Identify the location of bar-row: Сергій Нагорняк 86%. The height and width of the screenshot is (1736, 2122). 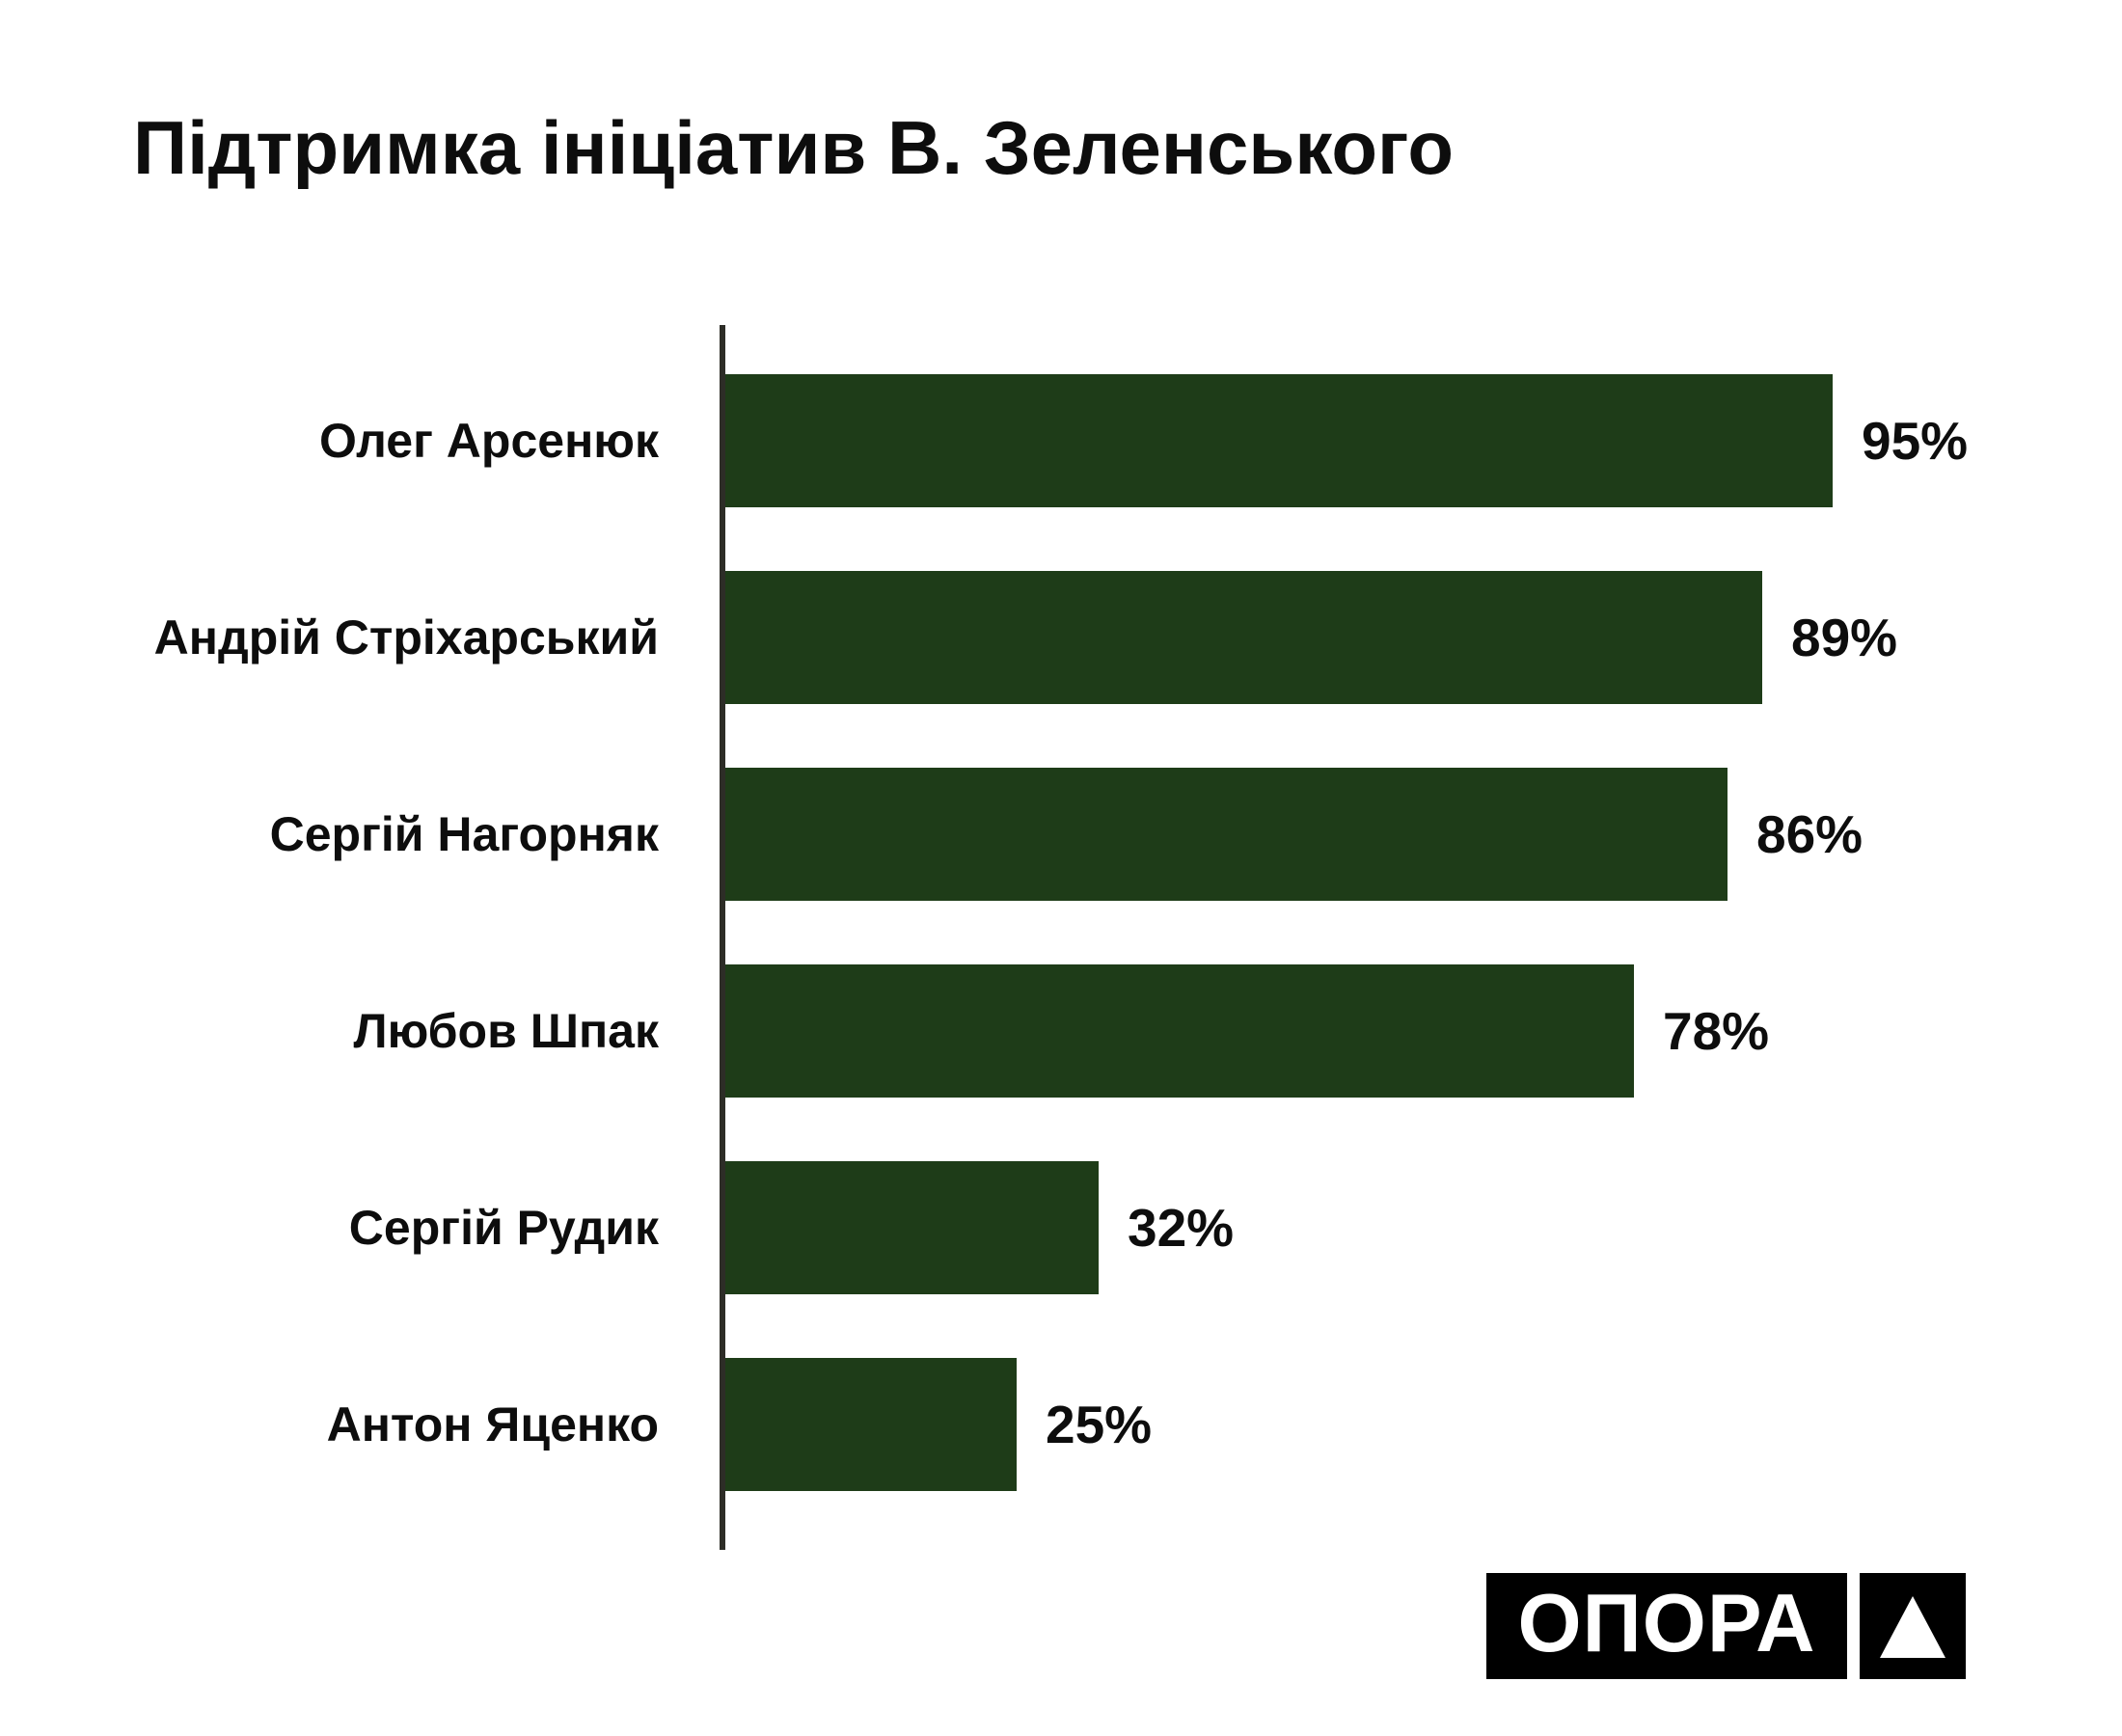
(1061, 834).